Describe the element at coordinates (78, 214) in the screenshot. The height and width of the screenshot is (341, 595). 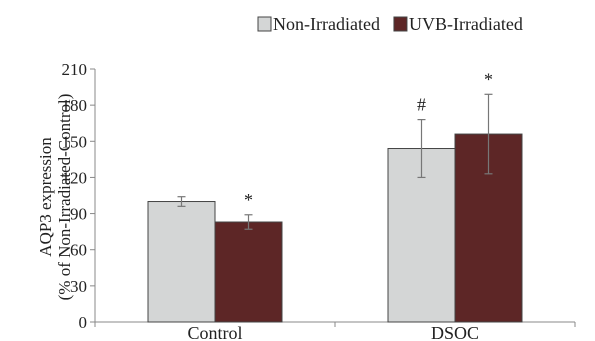
I see `y-tick-label: 90` at that location.